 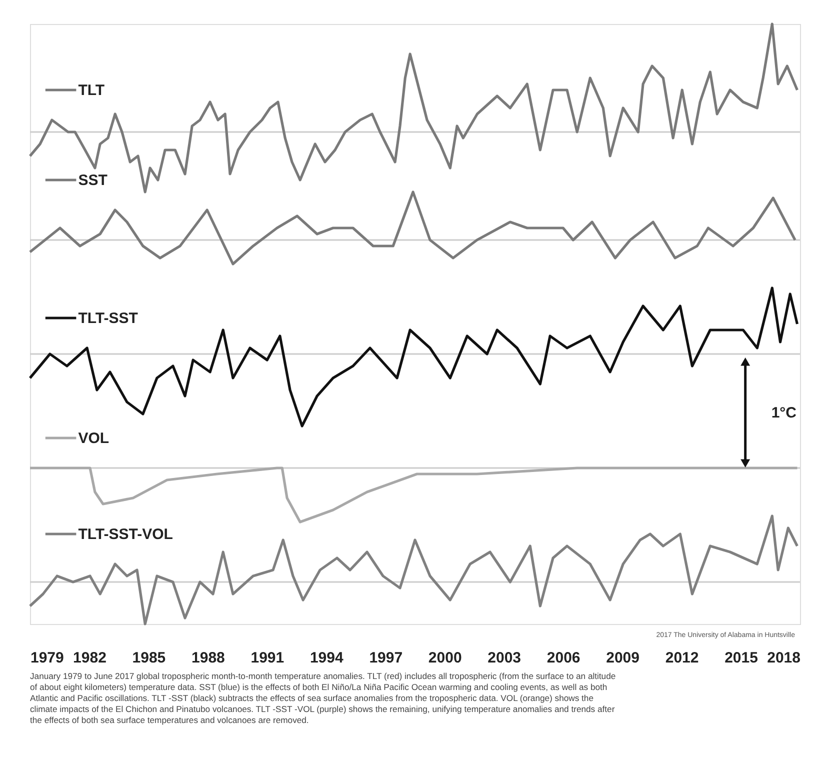 What do you see at coordinates (327, 658) in the screenshot?
I see `x-tick-label: 1994` at bounding box center [327, 658].